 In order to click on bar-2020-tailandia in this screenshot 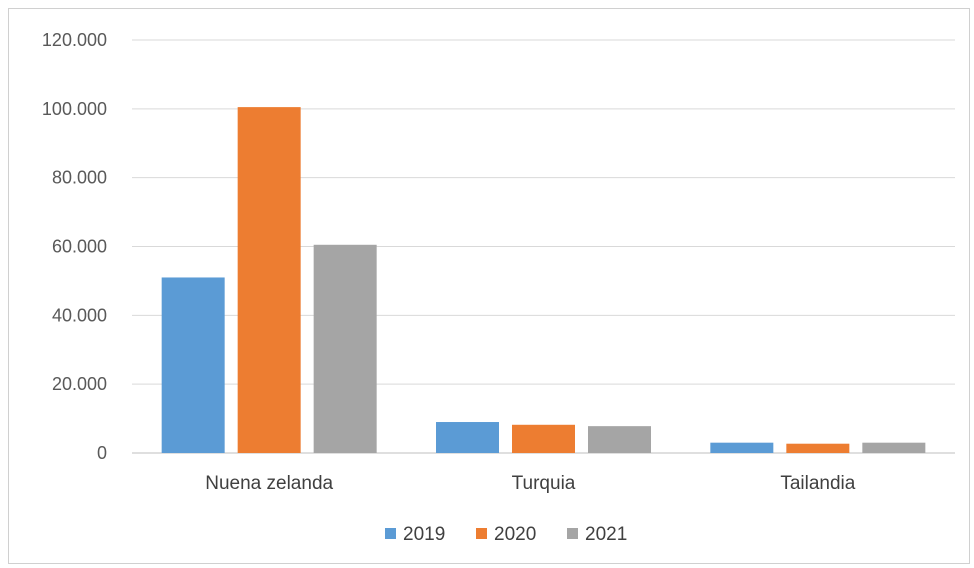, I will do `click(817, 448)`.